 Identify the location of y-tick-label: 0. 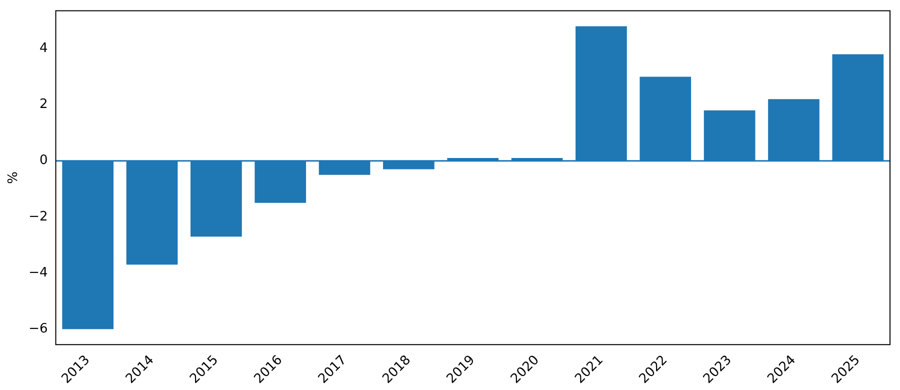
(43, 160).